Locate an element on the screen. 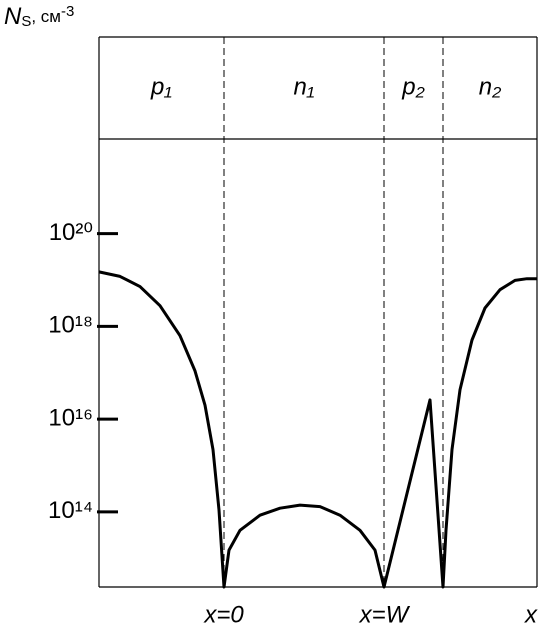  region-label: n₁ is located at coordinates (304, 86).